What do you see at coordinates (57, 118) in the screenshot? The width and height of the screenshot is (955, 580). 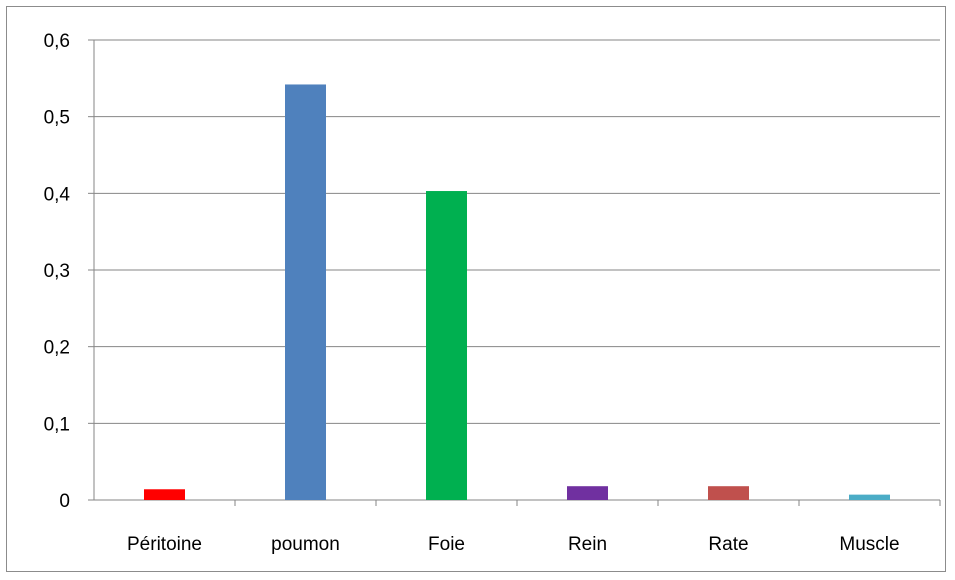 I see `y-tick-label: 0,5` at bounding box center [57, 118].